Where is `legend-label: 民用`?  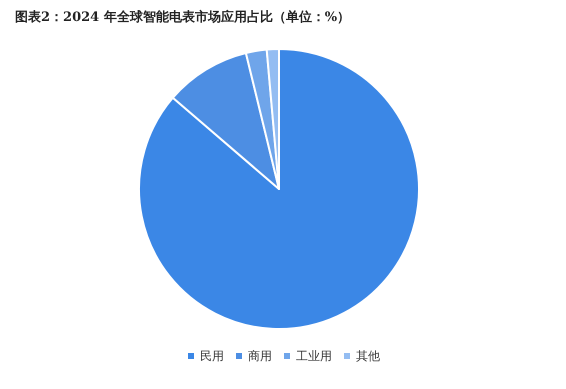
legend-label: 民用 is located at coordinates (212, 356).